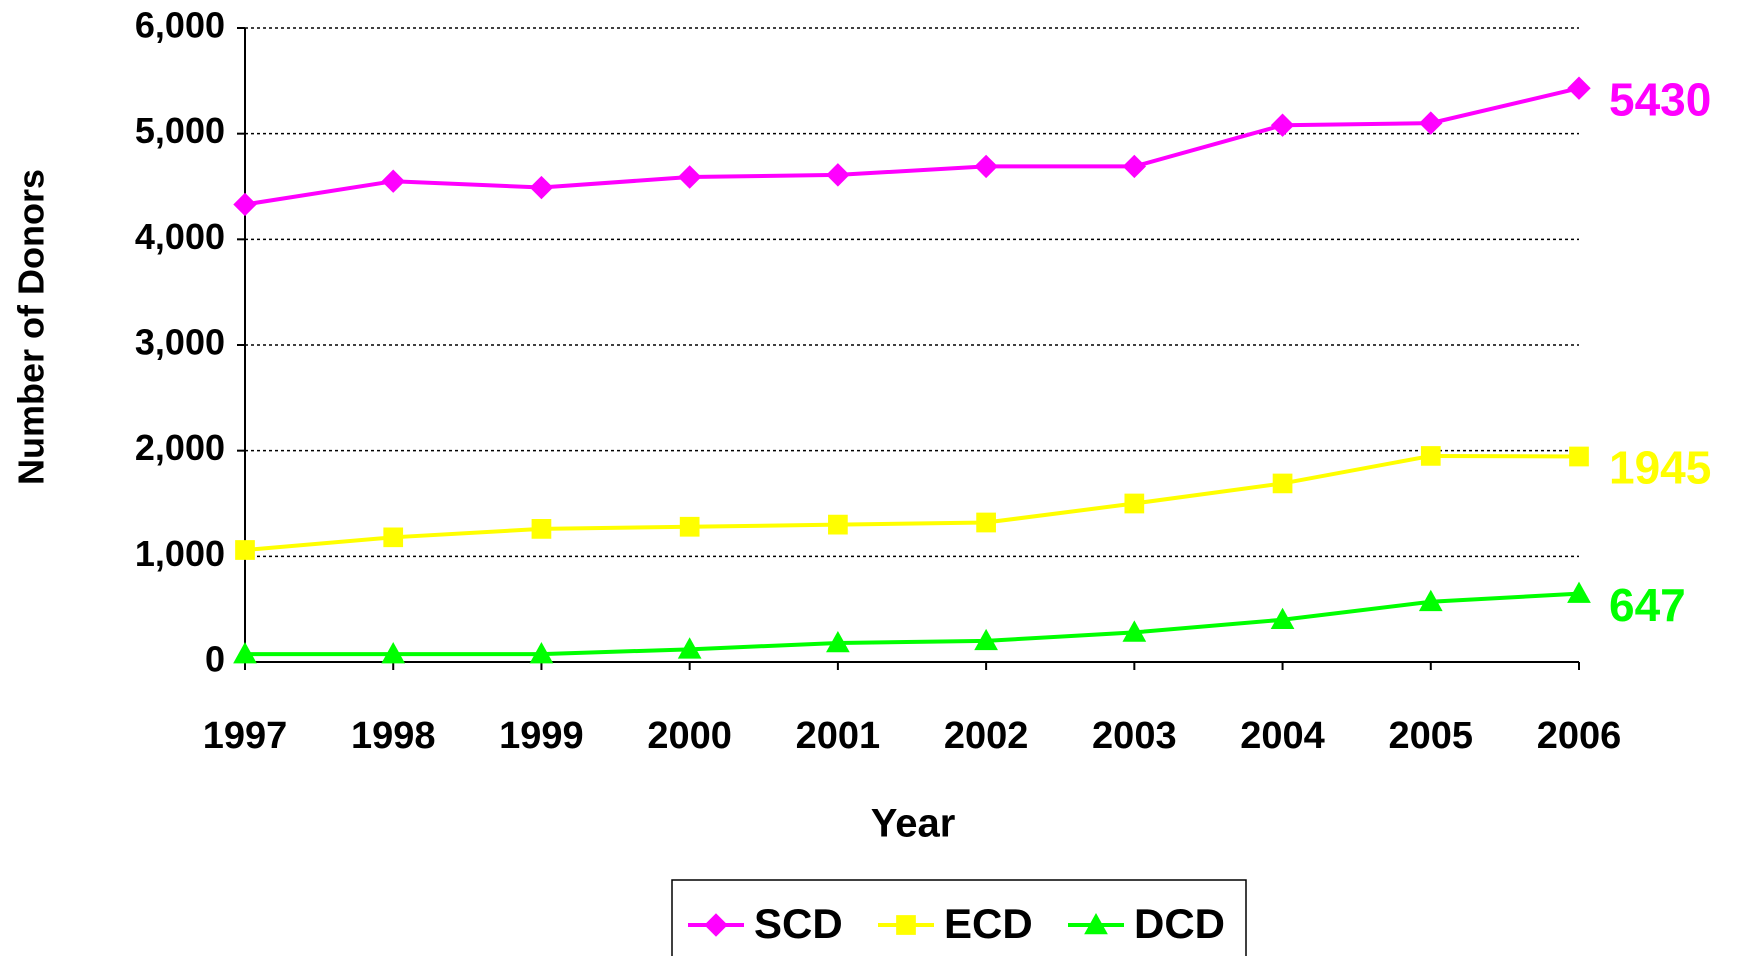  Describe the element at coordinates (838, 736) in the screenshot. I see `x-tick-label: 2001` at that location.